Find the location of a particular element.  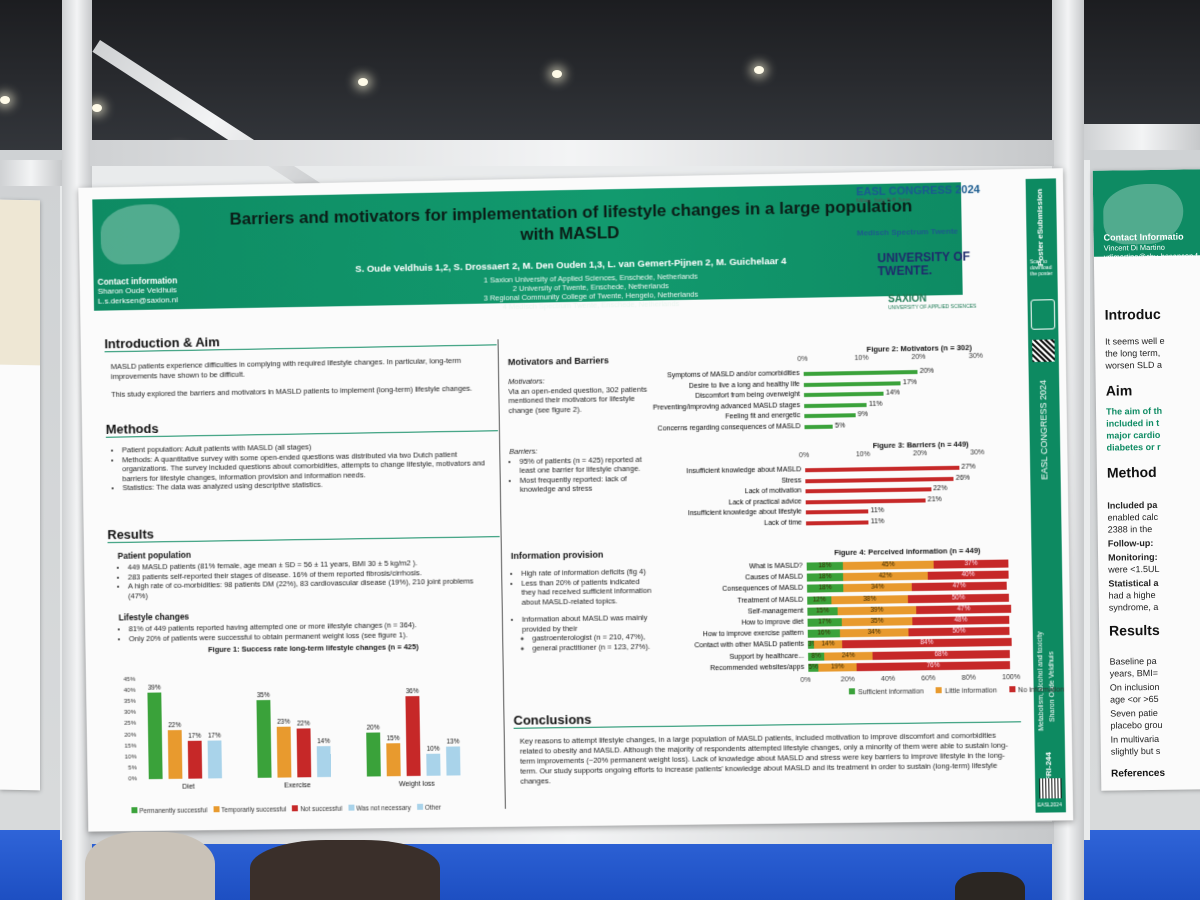

category-label: Exercise is located at coordinates (297, 786).